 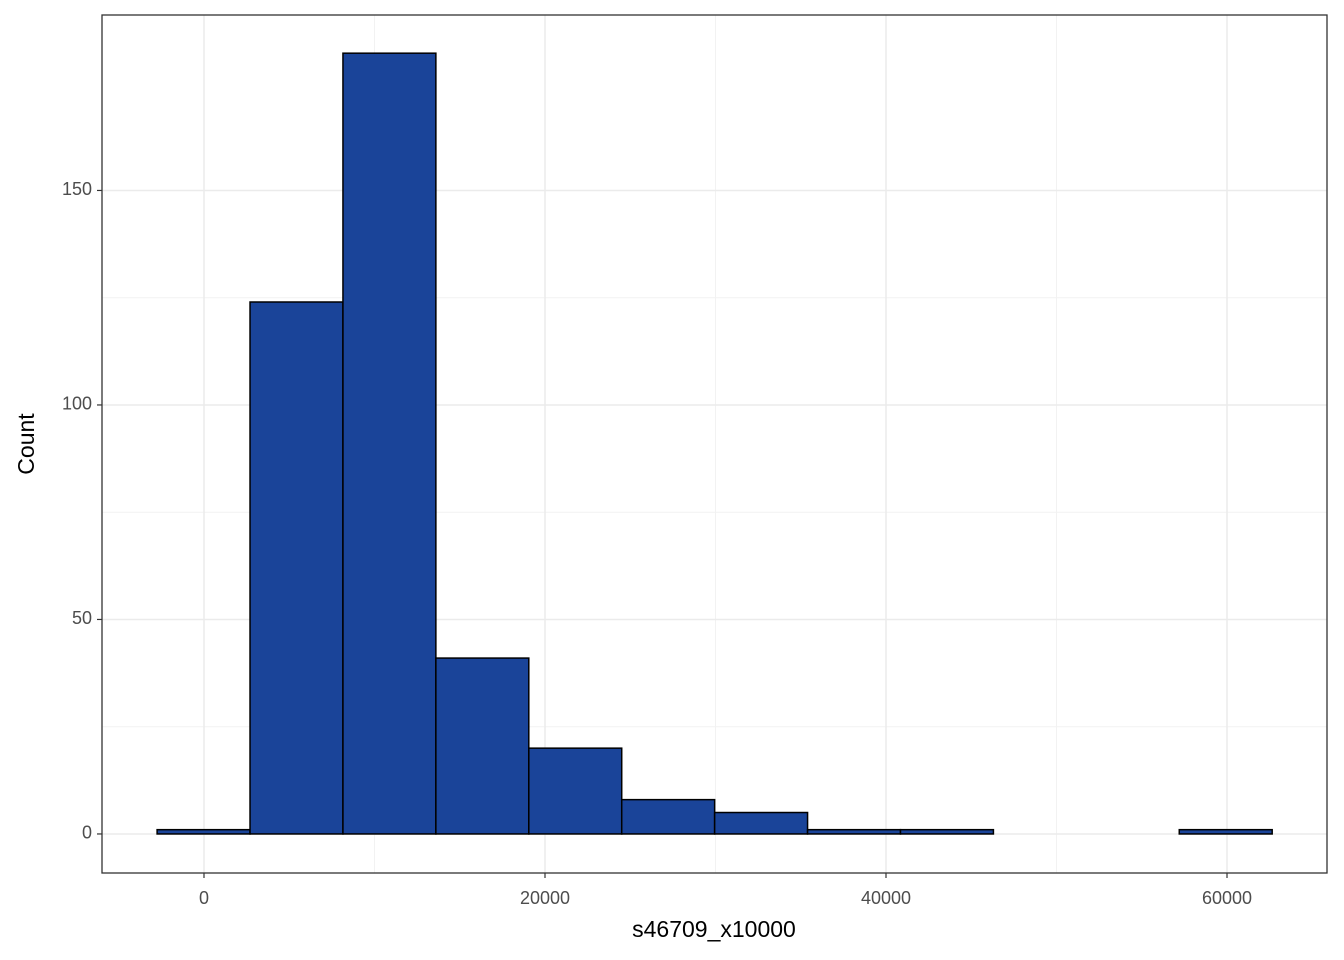 What do you see at coordinates (26, 444) in the screenshot?
I see `y-axis-title: Count` at bounding box center [26, 444].